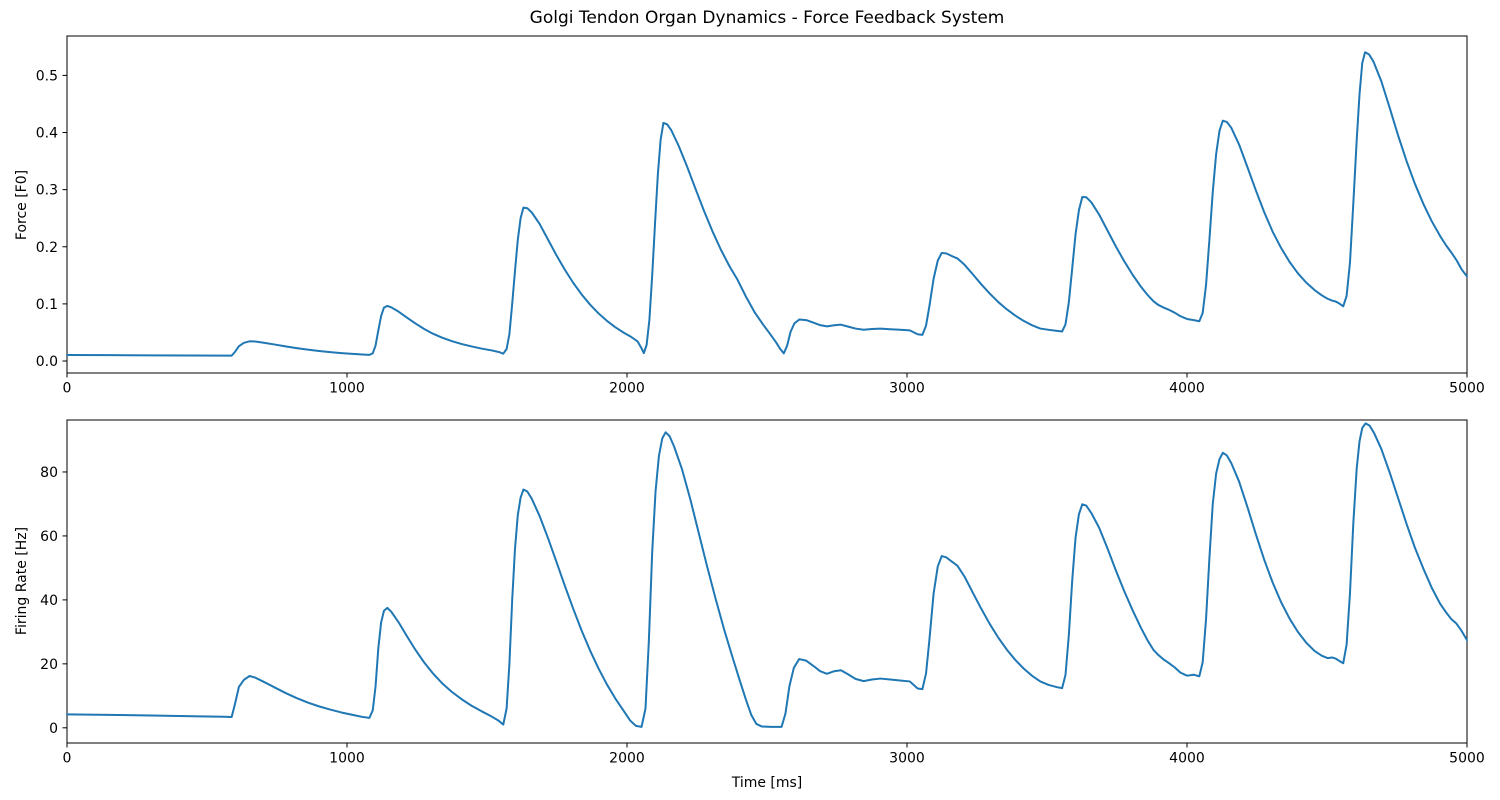 The width and height of the screenshot is (1500, 800). Describe the element at coordinates (47, 76) in the screenshot. I see `y-tick-label: 0.5` at that location.